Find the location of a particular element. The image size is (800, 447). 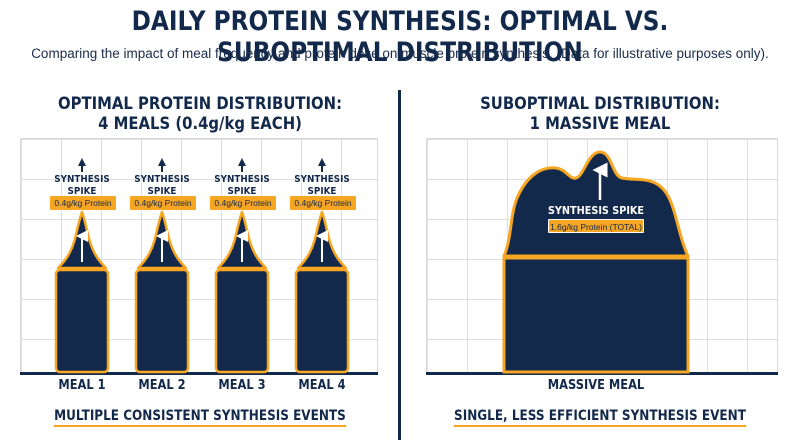

meal-2-top-arrow-icon is located at coordinates (162, 165).